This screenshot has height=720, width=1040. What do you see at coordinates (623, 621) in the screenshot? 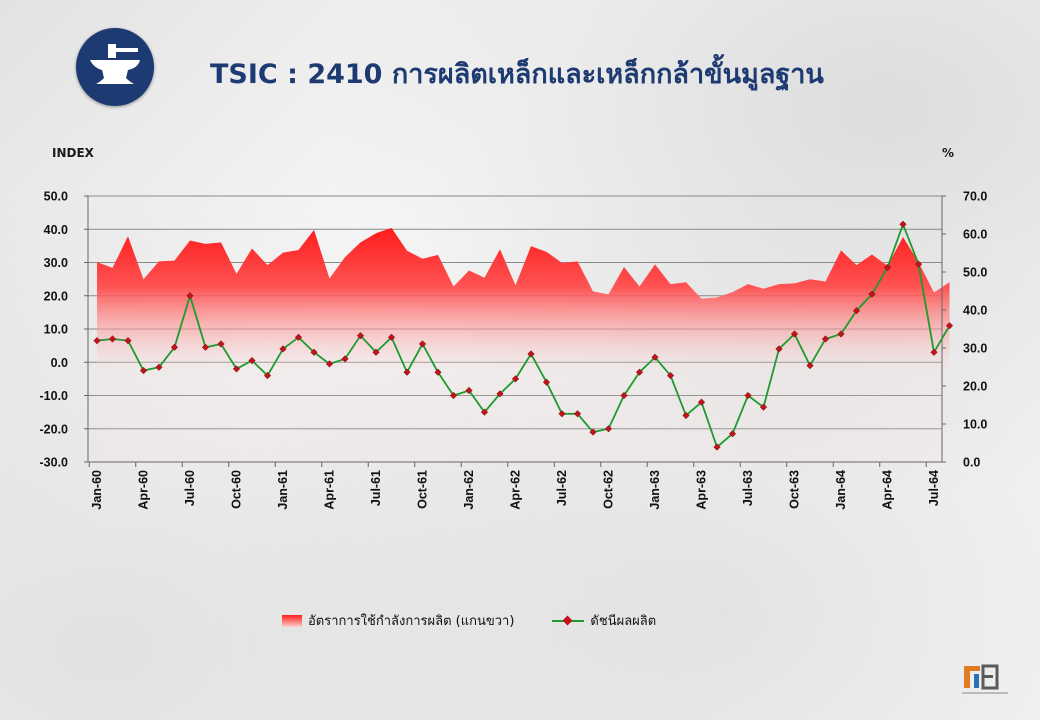
I see `legend-line-label: ดัชนีผลผลิต` at bounding box center [623, 621].